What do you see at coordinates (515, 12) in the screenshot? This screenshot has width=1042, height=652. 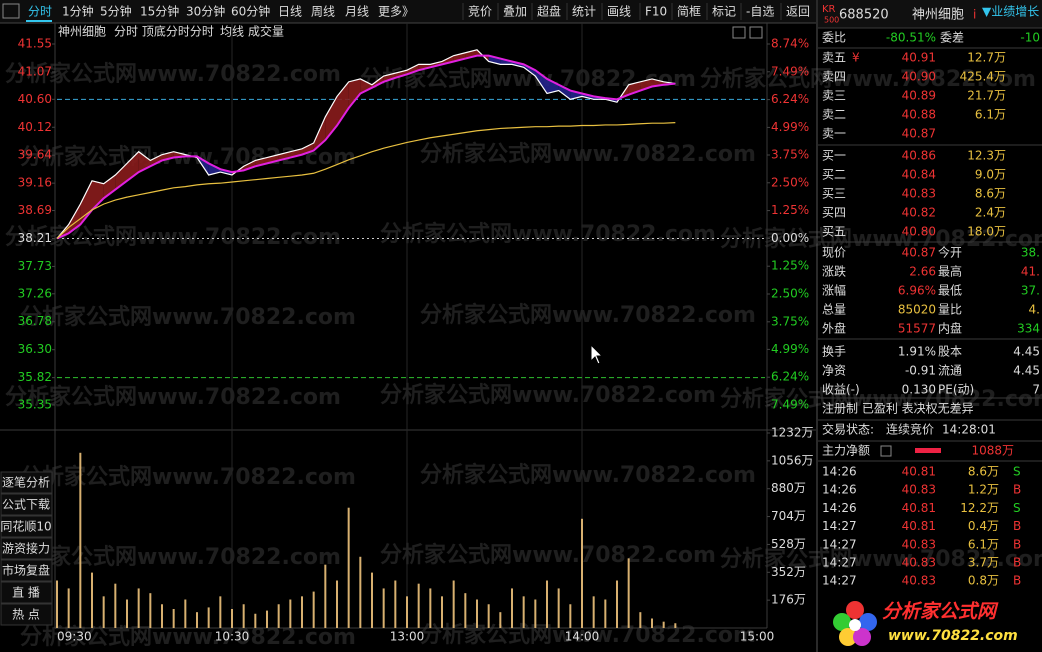 I see `tool-button: 叠加` at bounding box center [515, 12].